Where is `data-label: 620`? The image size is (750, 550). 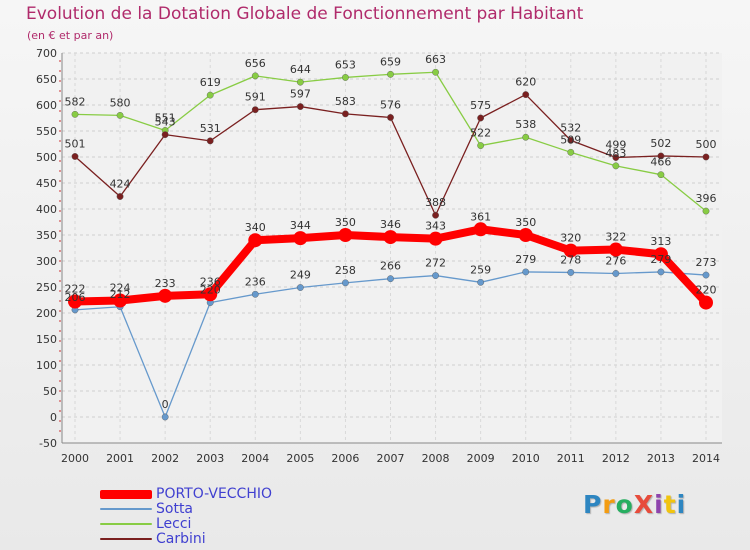
data-label: 620 is located at coordinates (525, 82).